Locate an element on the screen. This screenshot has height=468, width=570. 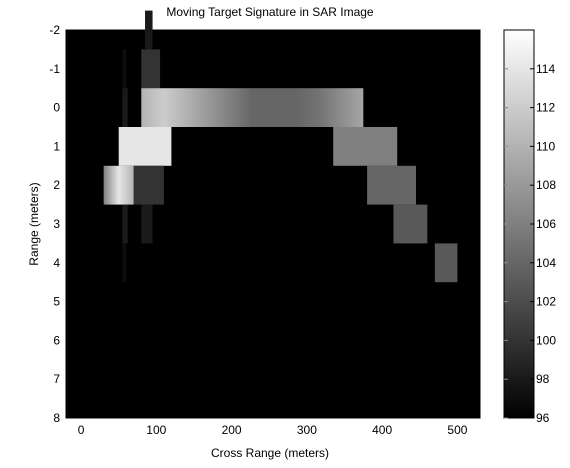
x-tick-label: 300 is located at coordinates (307, 430).